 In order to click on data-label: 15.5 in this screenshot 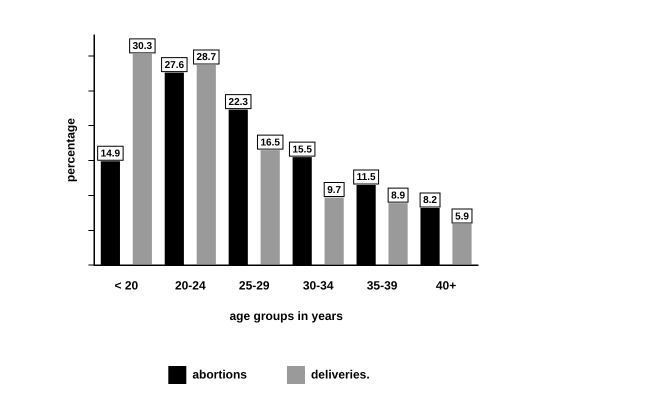, I will do `click(302, 150)`.